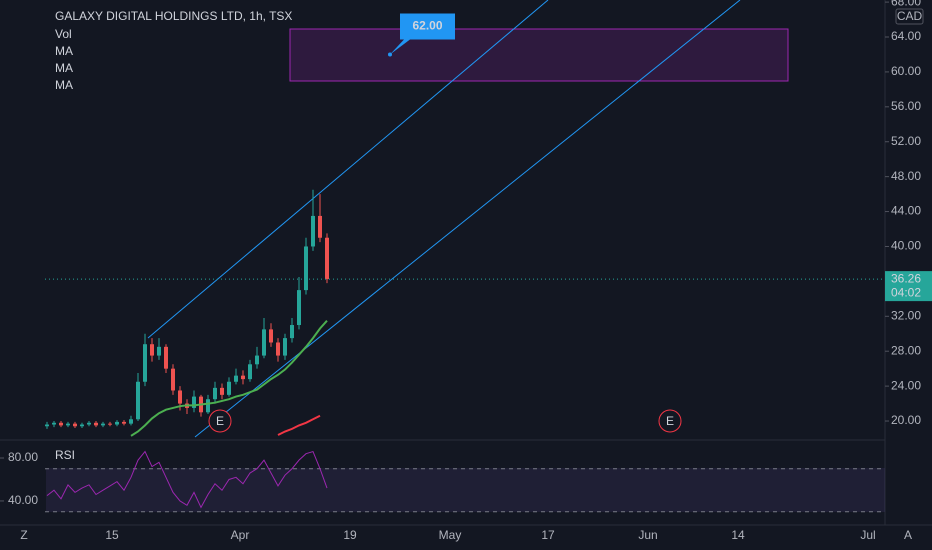 This screenshot has width=932, height=550. I want to click on price-tick-label: 48.00, so click(906, 176).